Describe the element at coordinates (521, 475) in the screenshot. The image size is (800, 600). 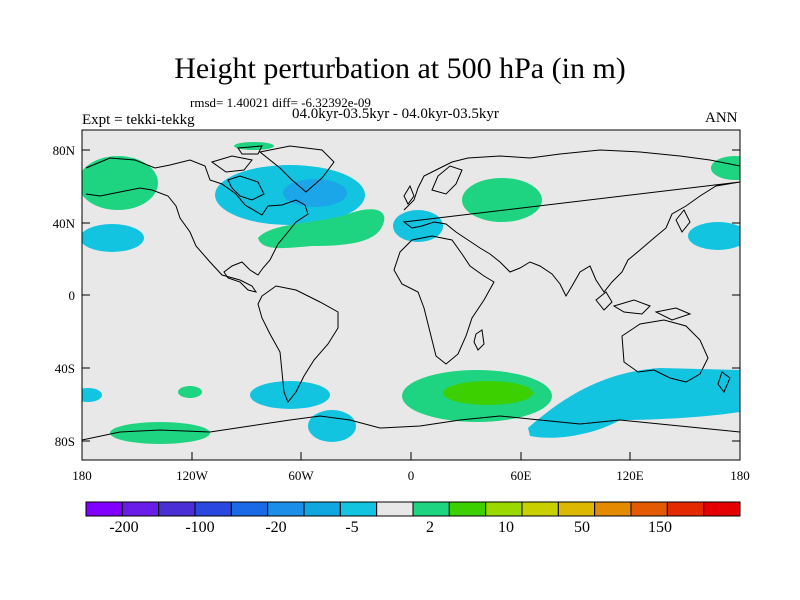
I see `lon-tick-60e: 60E` at that location.